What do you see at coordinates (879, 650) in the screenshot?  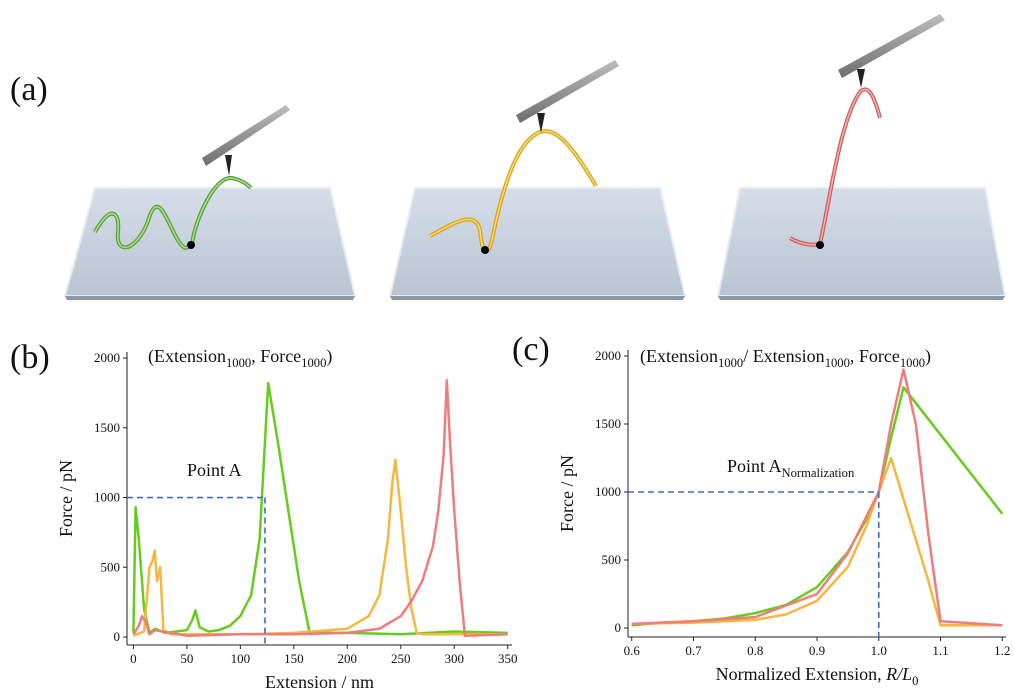 I see `x-tick-label: 1.0` at bounding box center [879, 650].